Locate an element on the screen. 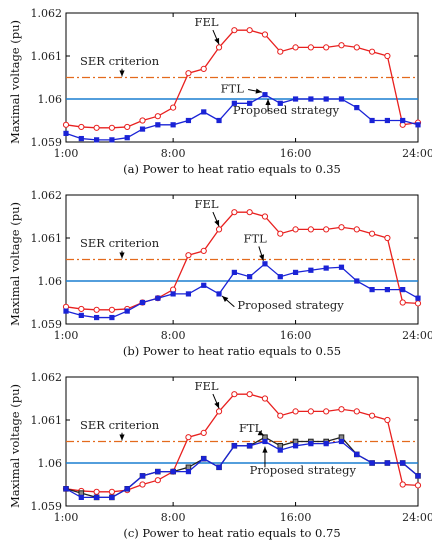  ftl-label: FTL is located at coordinates (256, 238).